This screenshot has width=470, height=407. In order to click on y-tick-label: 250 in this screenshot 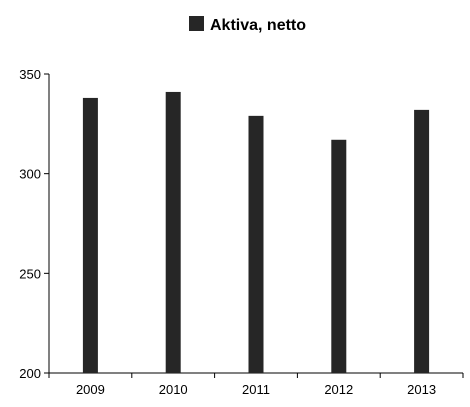, I will do `click(30, 273)`.